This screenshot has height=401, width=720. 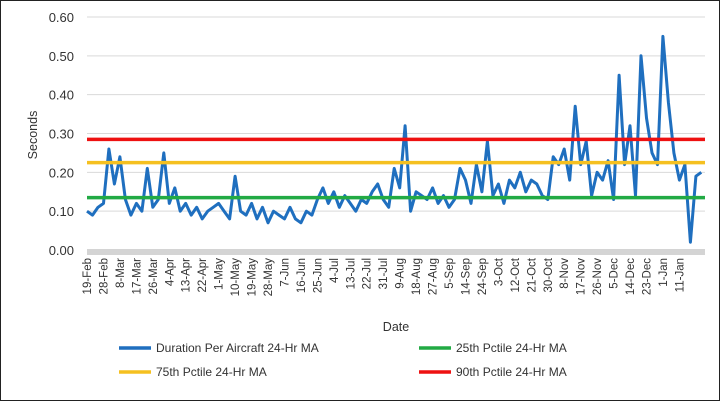 What do you see at coordinates (61, 172) in the screenshot?
I see `y-tick-label: 0.20` at bounding box center [61, 172].